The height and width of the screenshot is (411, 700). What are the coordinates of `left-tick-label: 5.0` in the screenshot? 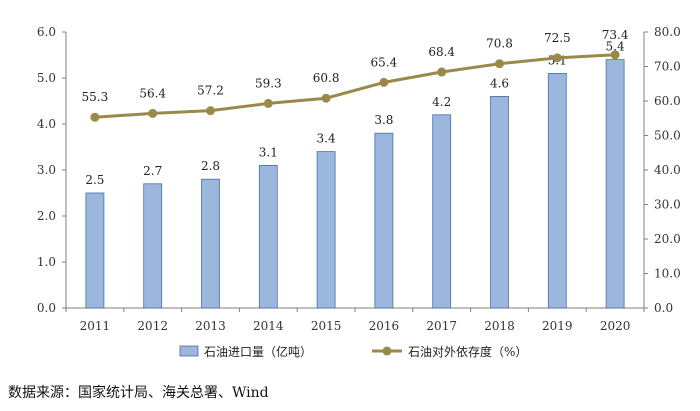 It's located at (46, 78).